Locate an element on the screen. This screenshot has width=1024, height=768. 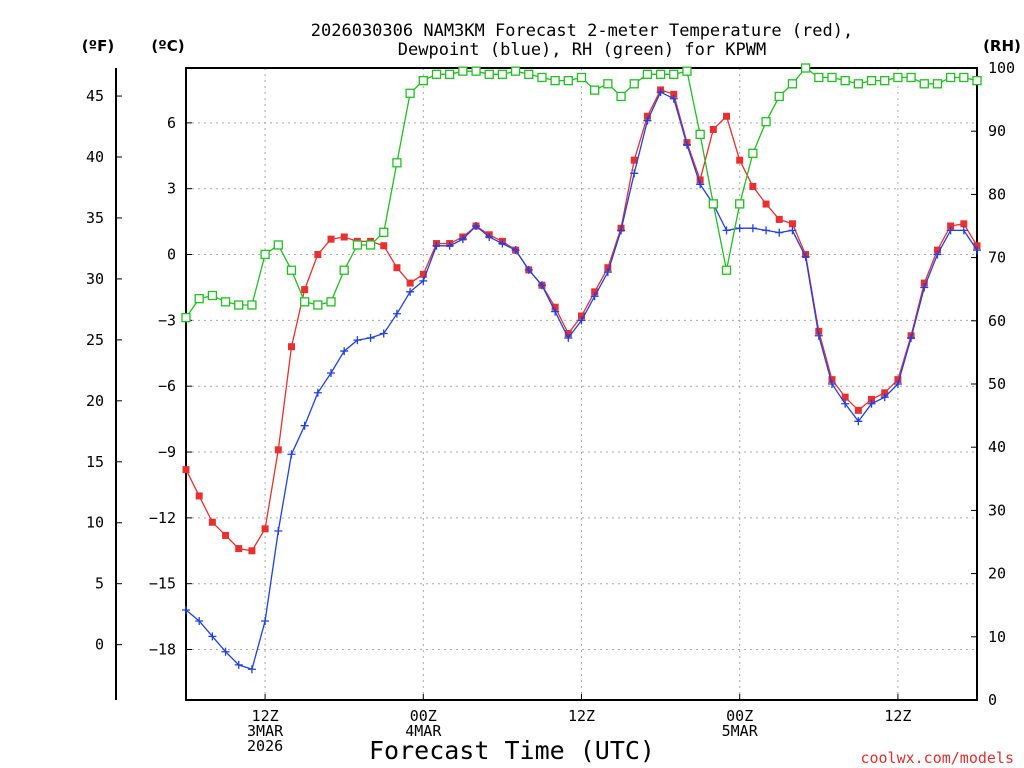
rh-tick-label: 80 is located at coordinates (997, 194).